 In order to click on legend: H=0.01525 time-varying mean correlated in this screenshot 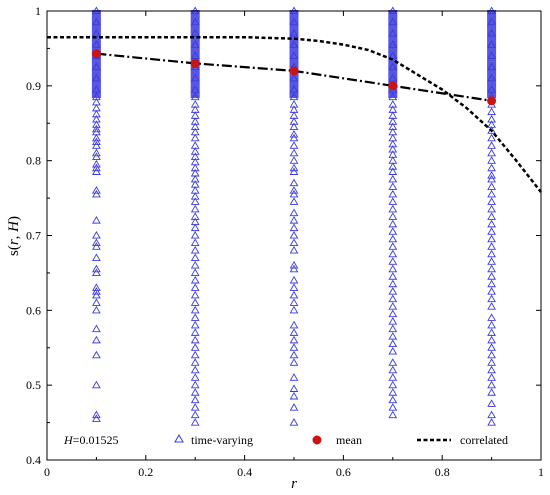, I will do `click(285, 440)`.